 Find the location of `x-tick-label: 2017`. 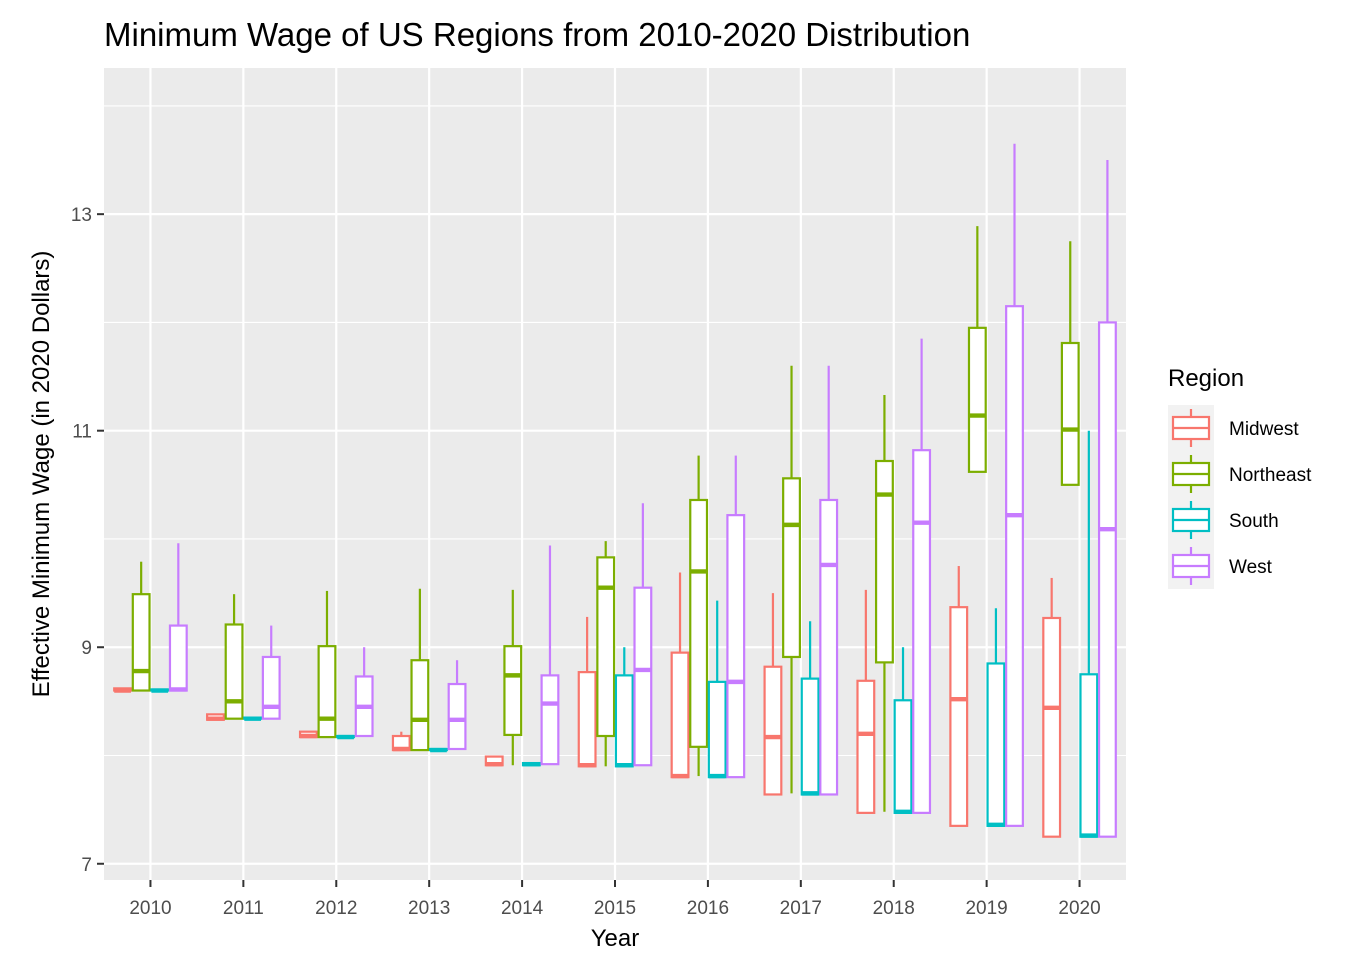

x-tick-label: 2017 is located at coordinates (801, 908).